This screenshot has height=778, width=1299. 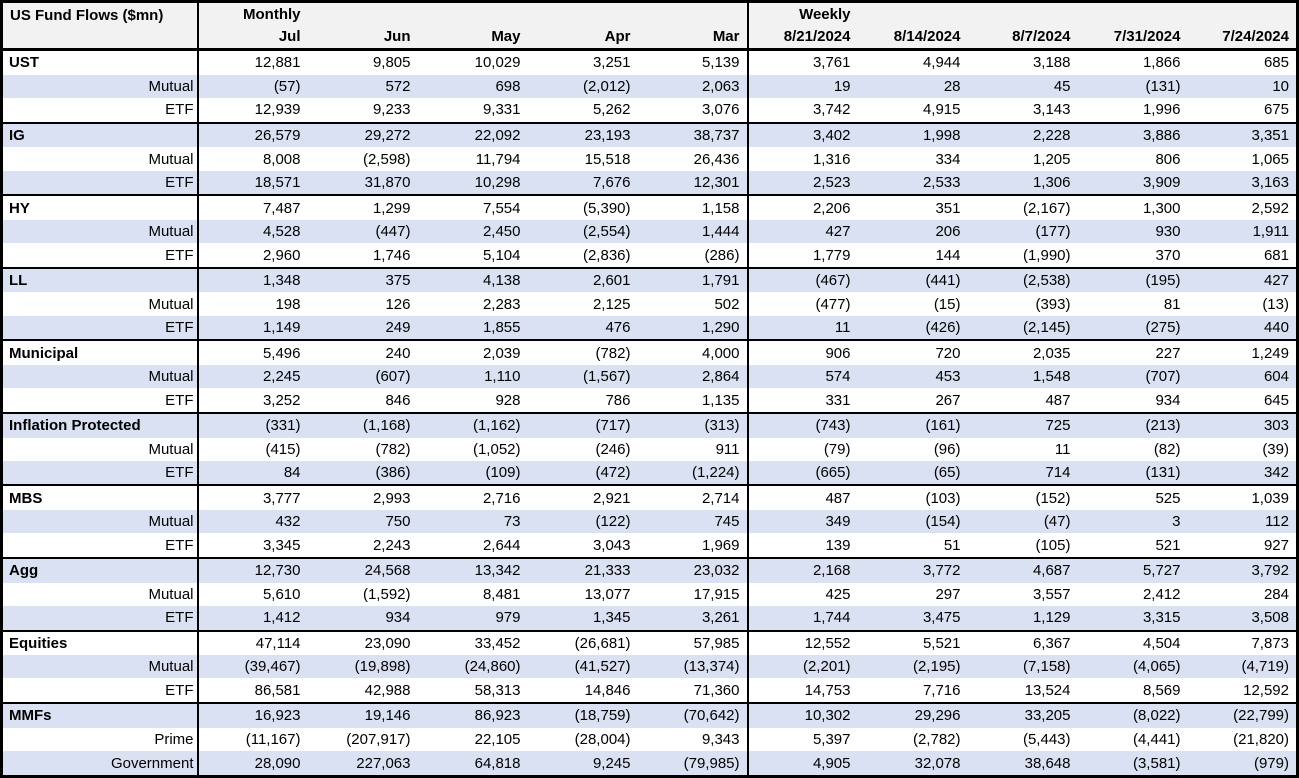 I want to click on sub-row-label: Mutual, so click(x=100, y=667).